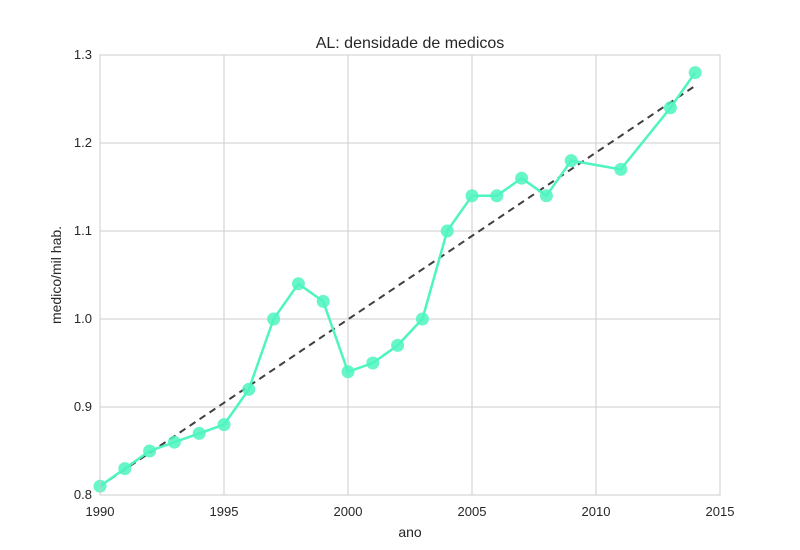  I want to click on x-tick-labels: 1990 1995 2000 2005 2010 2015, so click(410, 511).